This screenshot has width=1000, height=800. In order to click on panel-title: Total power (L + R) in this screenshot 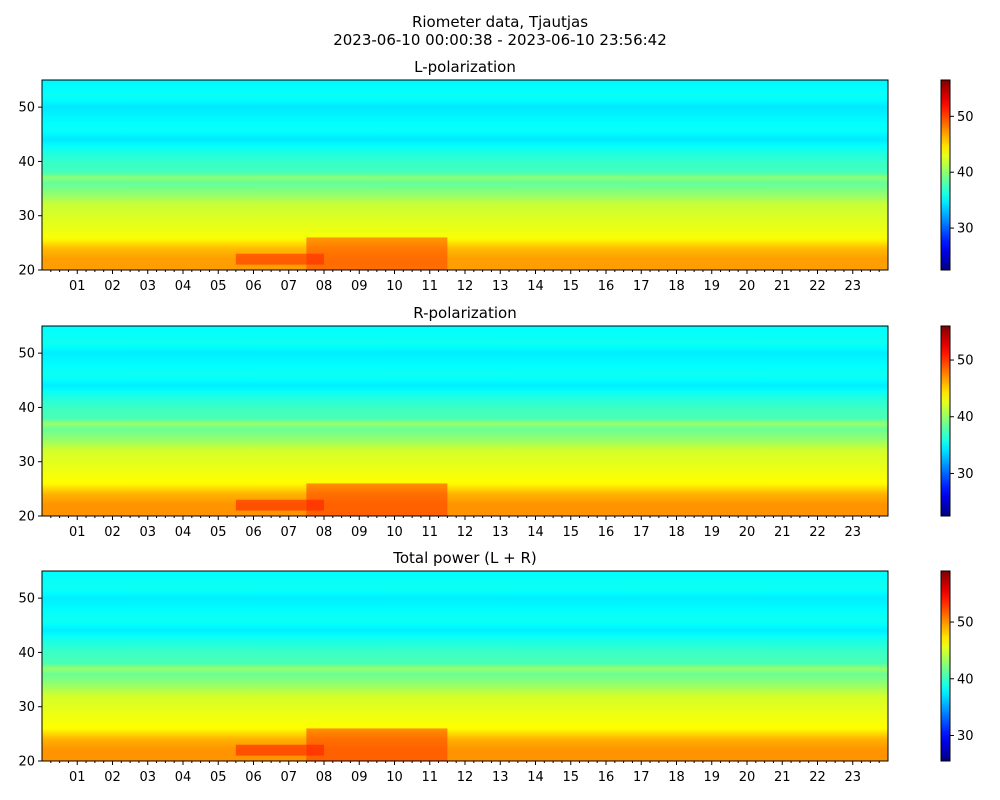, I will do `click(464, 558)`.